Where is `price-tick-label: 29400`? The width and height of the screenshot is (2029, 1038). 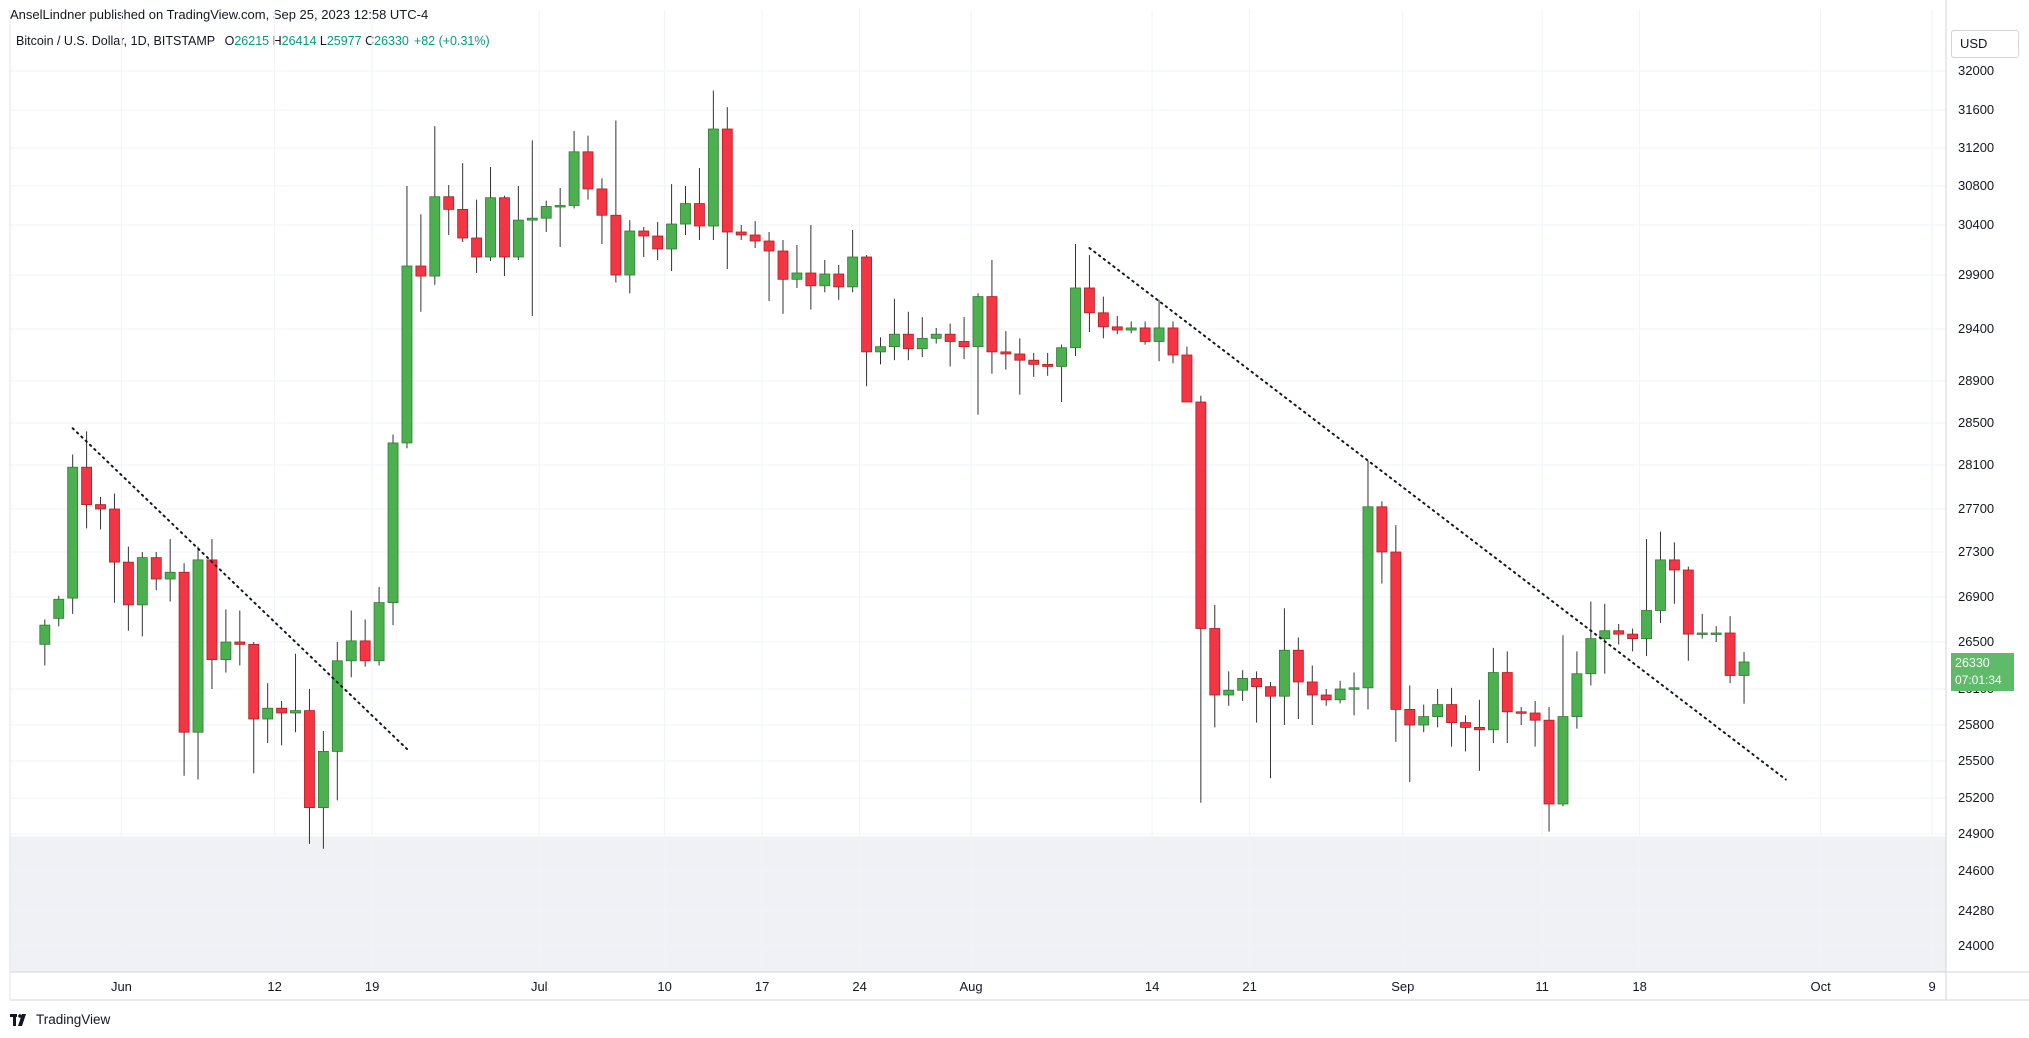
price-tick-label: 29400 is located at coordinates (1976, 328).